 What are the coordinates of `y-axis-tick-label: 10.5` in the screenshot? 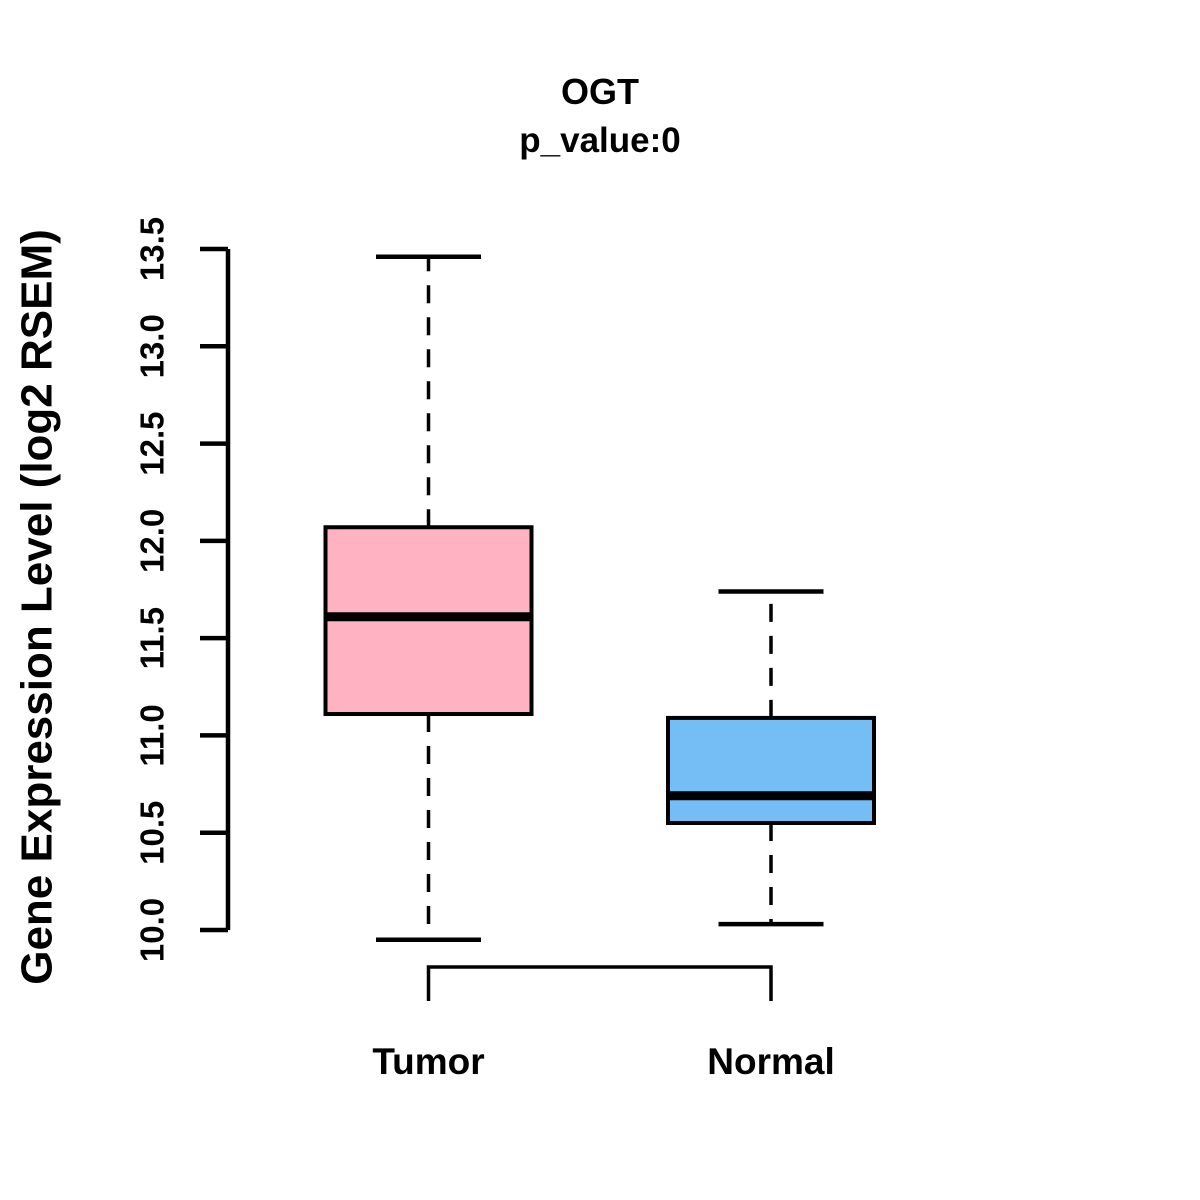 It's located at (152, 833).